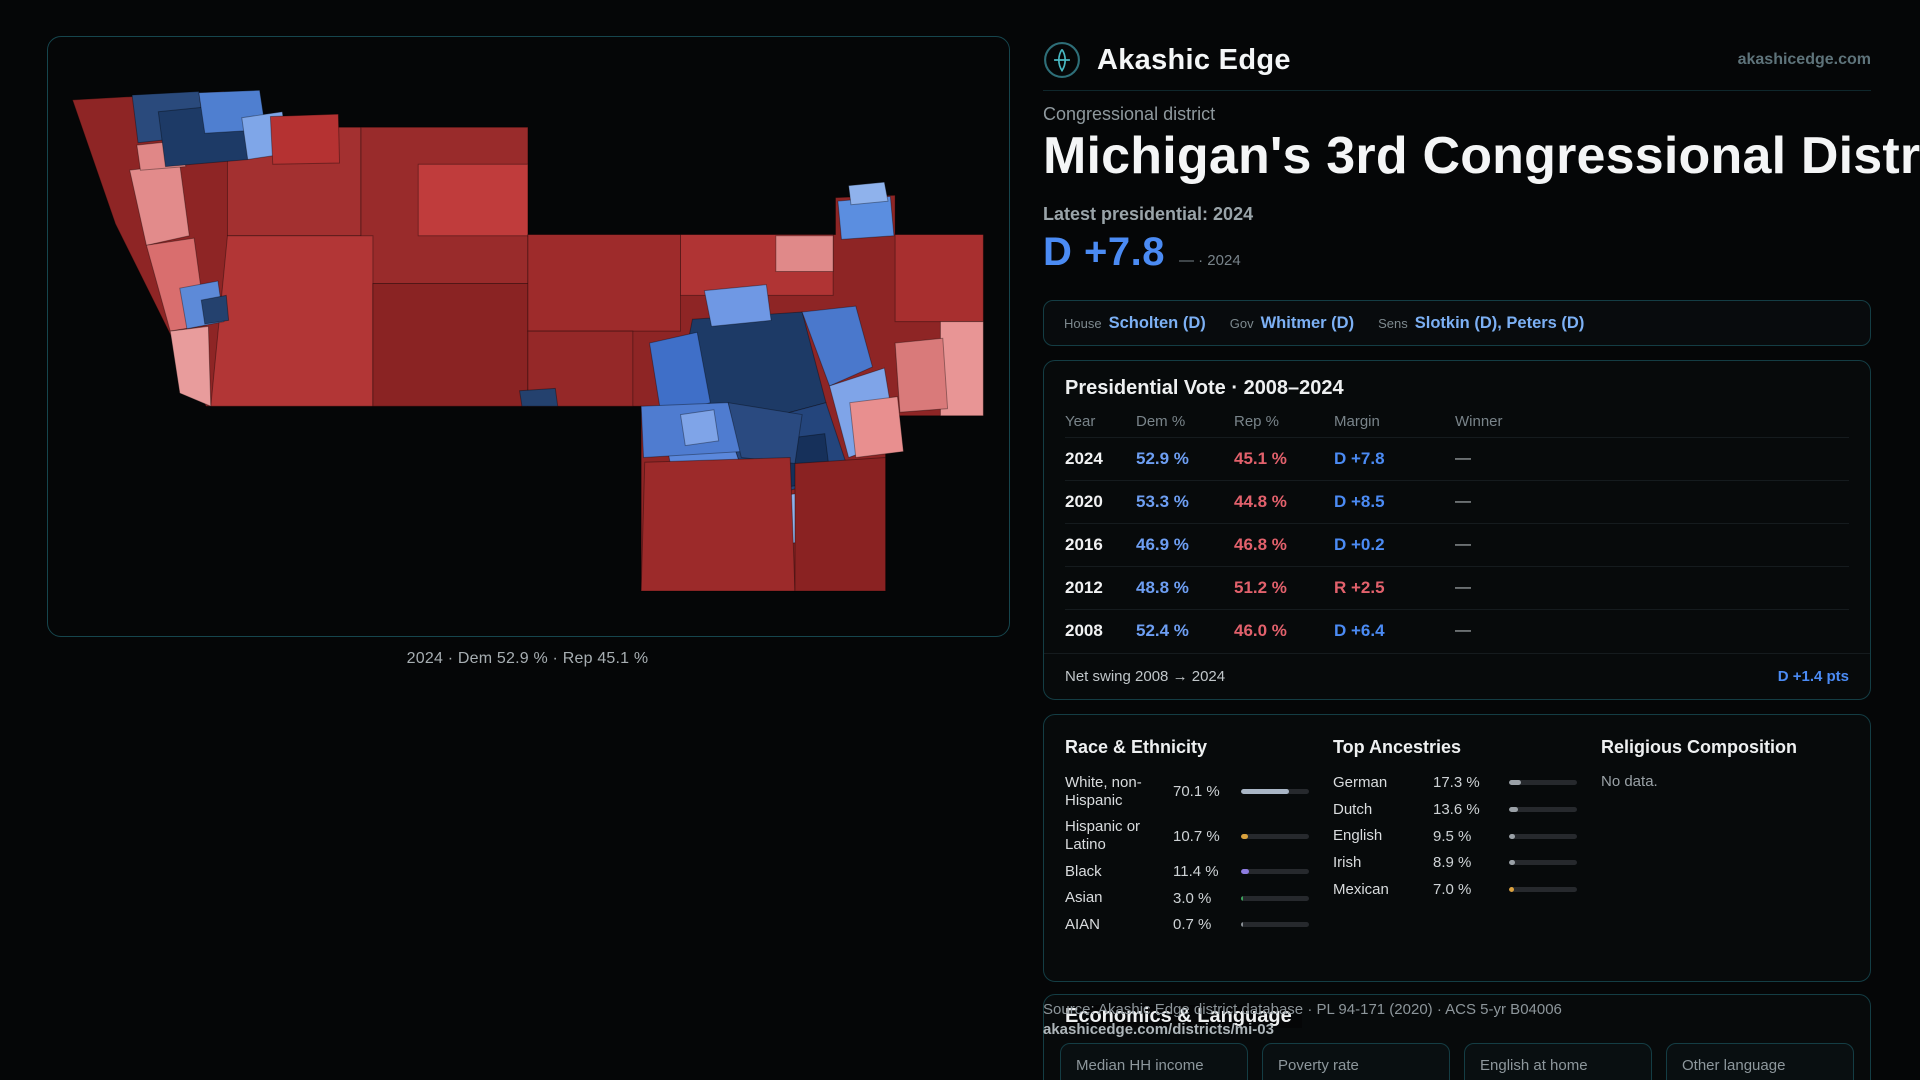 This screenshot has height=1080, width=1920. I want to click on table-row: 2020 53.3 % 44.8 % D +8.5 —, so click(1457, 501).